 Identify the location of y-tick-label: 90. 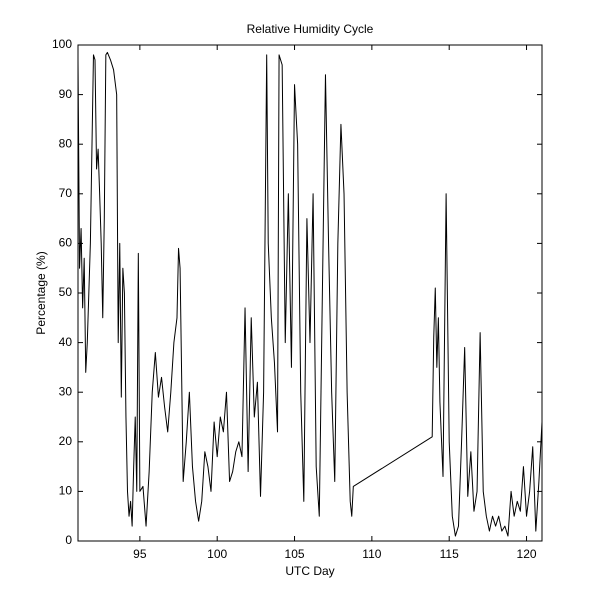
(66, 94).